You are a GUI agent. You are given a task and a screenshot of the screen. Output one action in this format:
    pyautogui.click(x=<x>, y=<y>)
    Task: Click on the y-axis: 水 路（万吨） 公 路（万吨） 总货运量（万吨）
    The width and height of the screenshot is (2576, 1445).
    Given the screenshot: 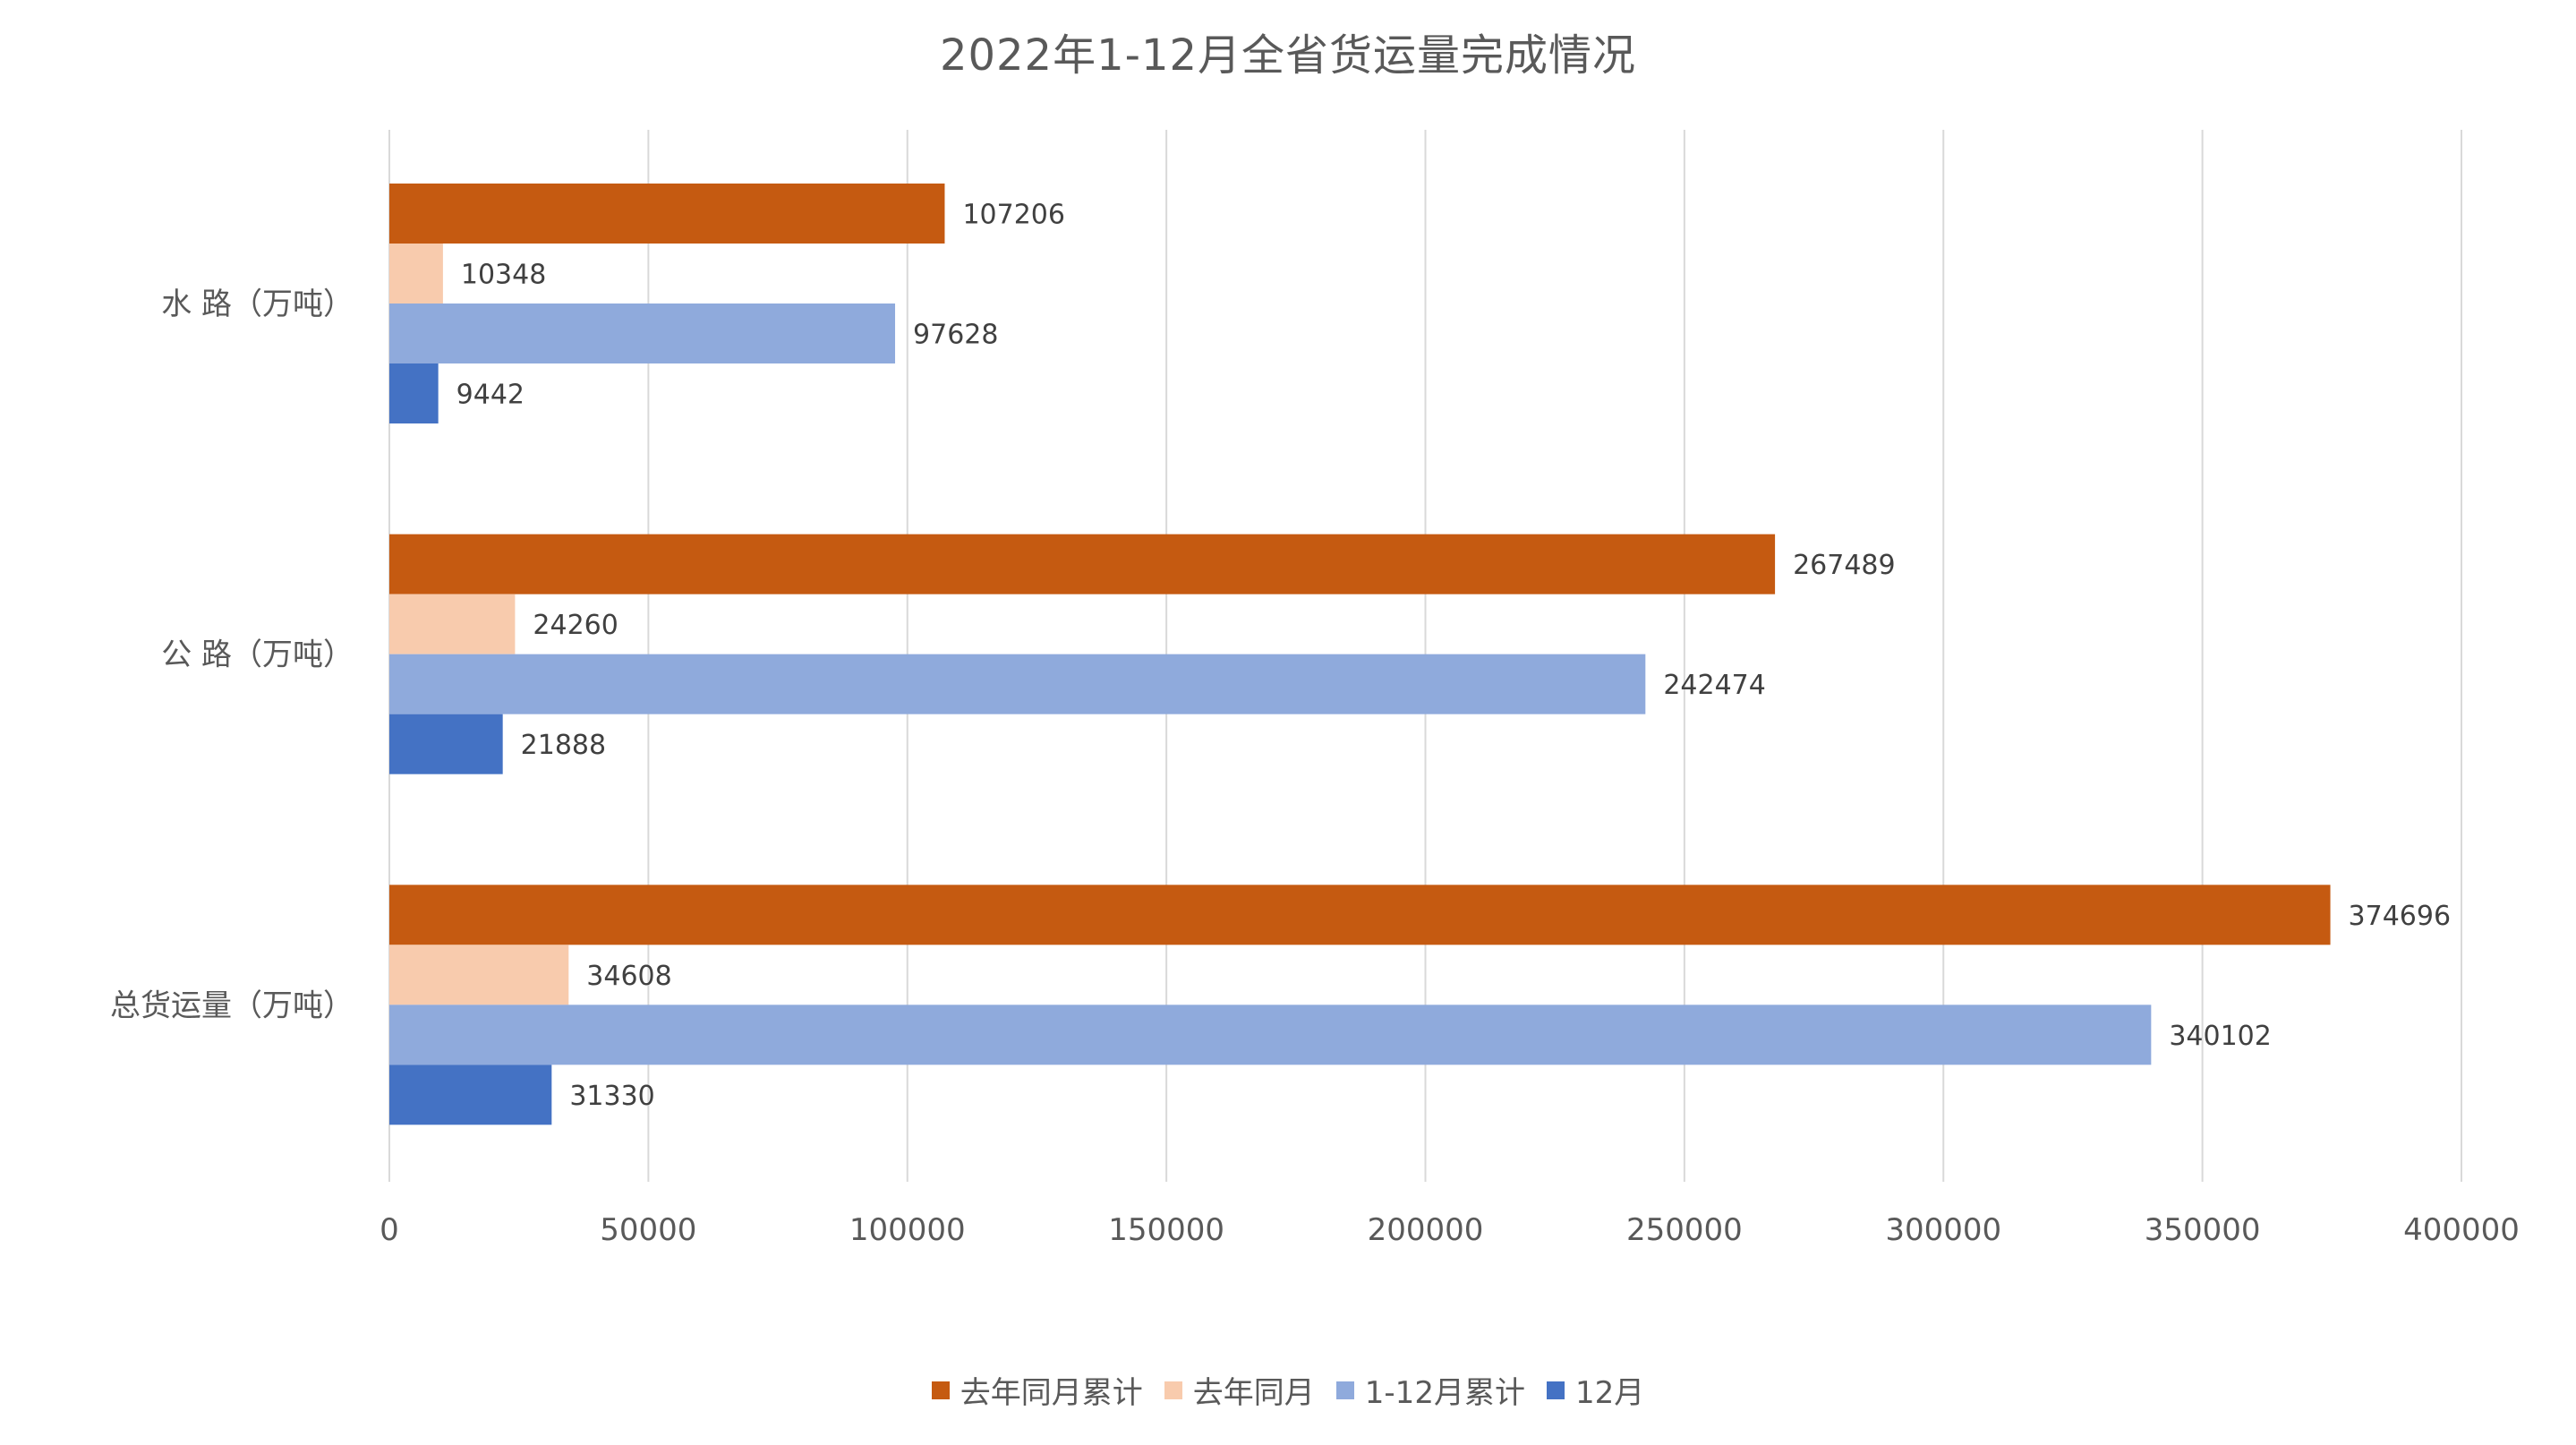 What is the action you would take?
    pyautogui.click(x=232, y=654)
    